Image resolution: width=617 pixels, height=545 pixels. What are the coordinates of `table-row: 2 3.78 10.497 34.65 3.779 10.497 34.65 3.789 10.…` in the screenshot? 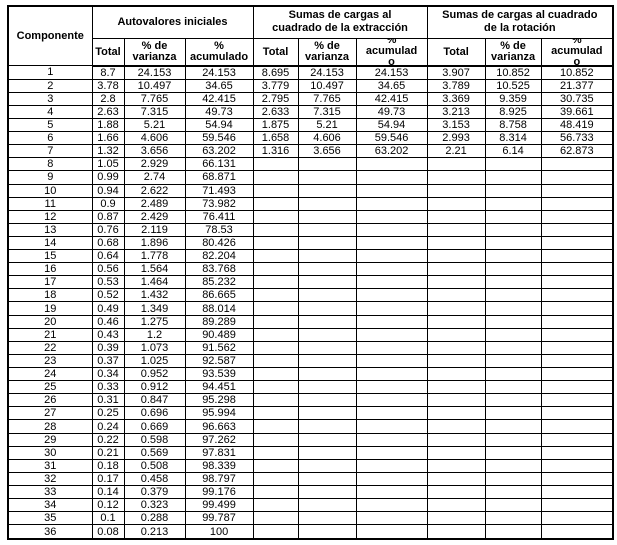 It's located at (310, 85).